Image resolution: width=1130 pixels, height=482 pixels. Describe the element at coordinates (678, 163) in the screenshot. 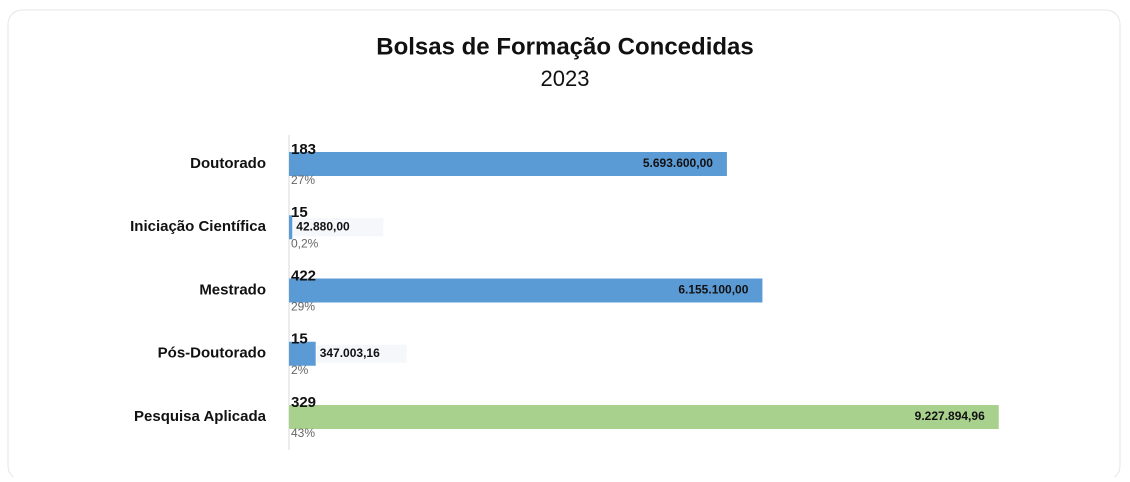

I see `value-label: 5.693.600,00` at that location.